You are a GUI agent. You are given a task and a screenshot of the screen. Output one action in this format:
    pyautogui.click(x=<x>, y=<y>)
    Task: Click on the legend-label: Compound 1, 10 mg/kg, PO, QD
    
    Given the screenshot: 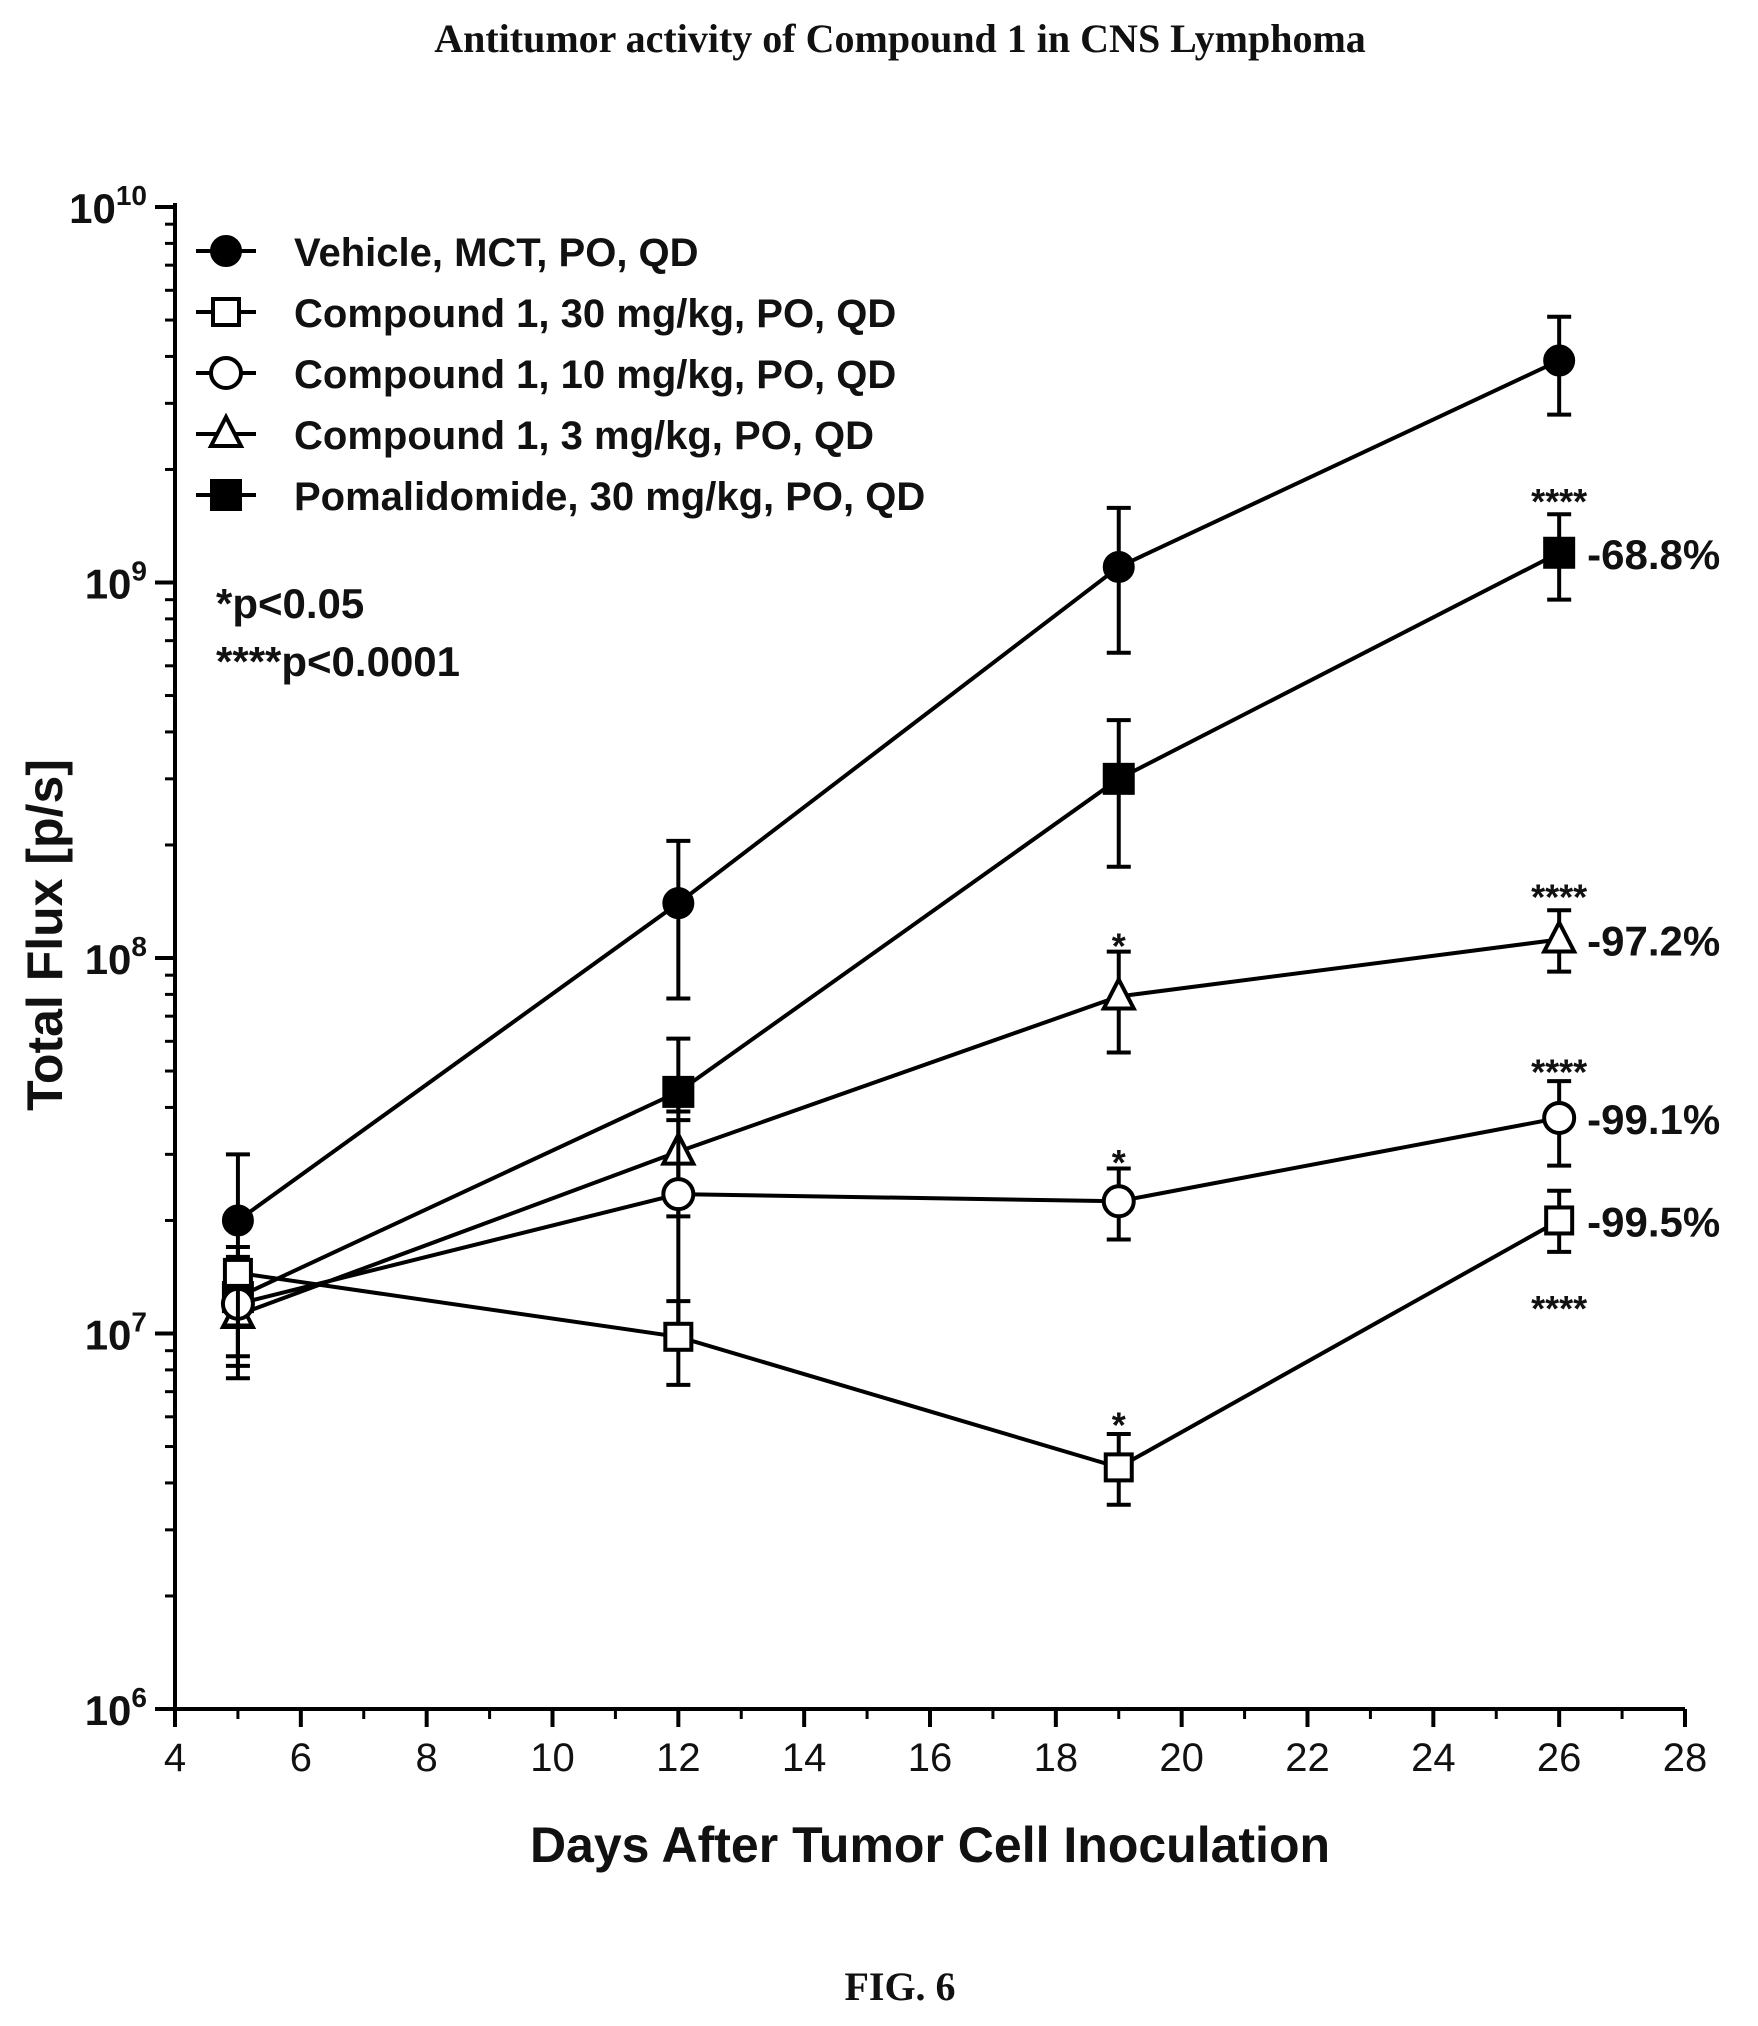 What is the action you would take?
    pyautogui.click(x=595, y=375)
    